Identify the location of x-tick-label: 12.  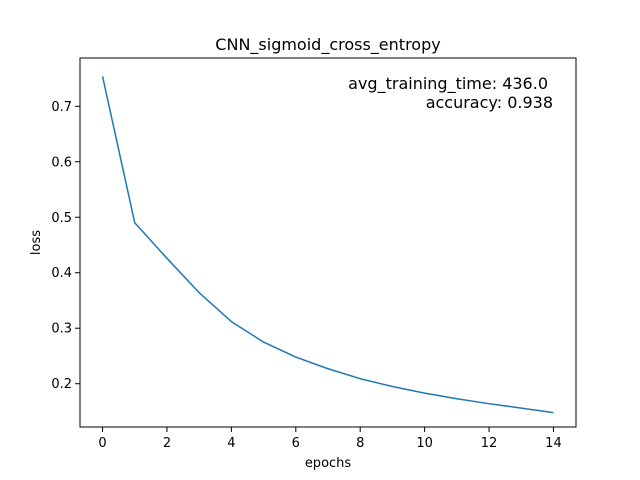
(489, 443).